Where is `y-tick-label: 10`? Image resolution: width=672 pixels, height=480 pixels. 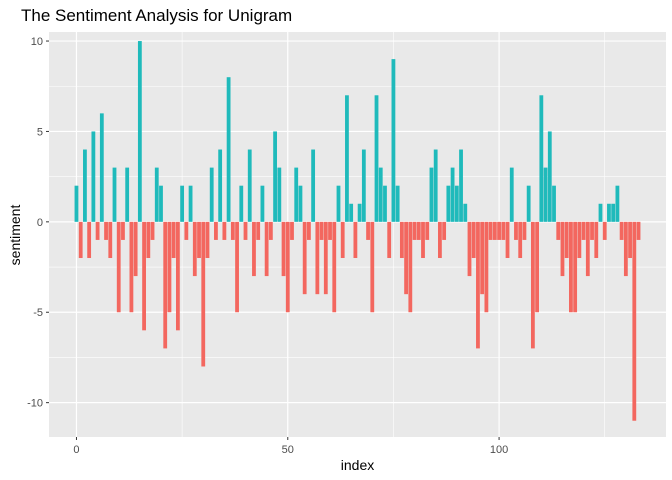
y-tick-label: 10 is located at coordinates (37, 42).